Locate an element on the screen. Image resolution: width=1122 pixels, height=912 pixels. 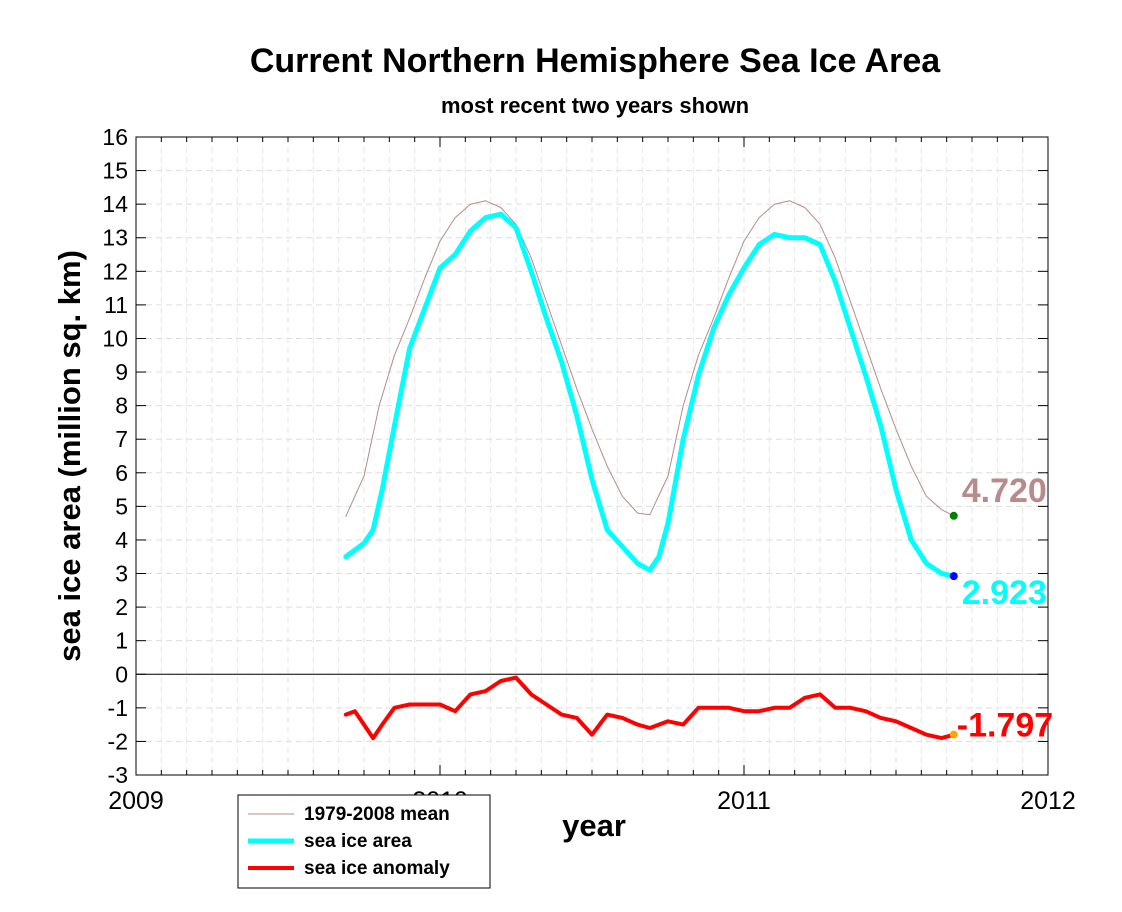
end-value-label-1: 2.923 is located at coordinates (1004, 593).